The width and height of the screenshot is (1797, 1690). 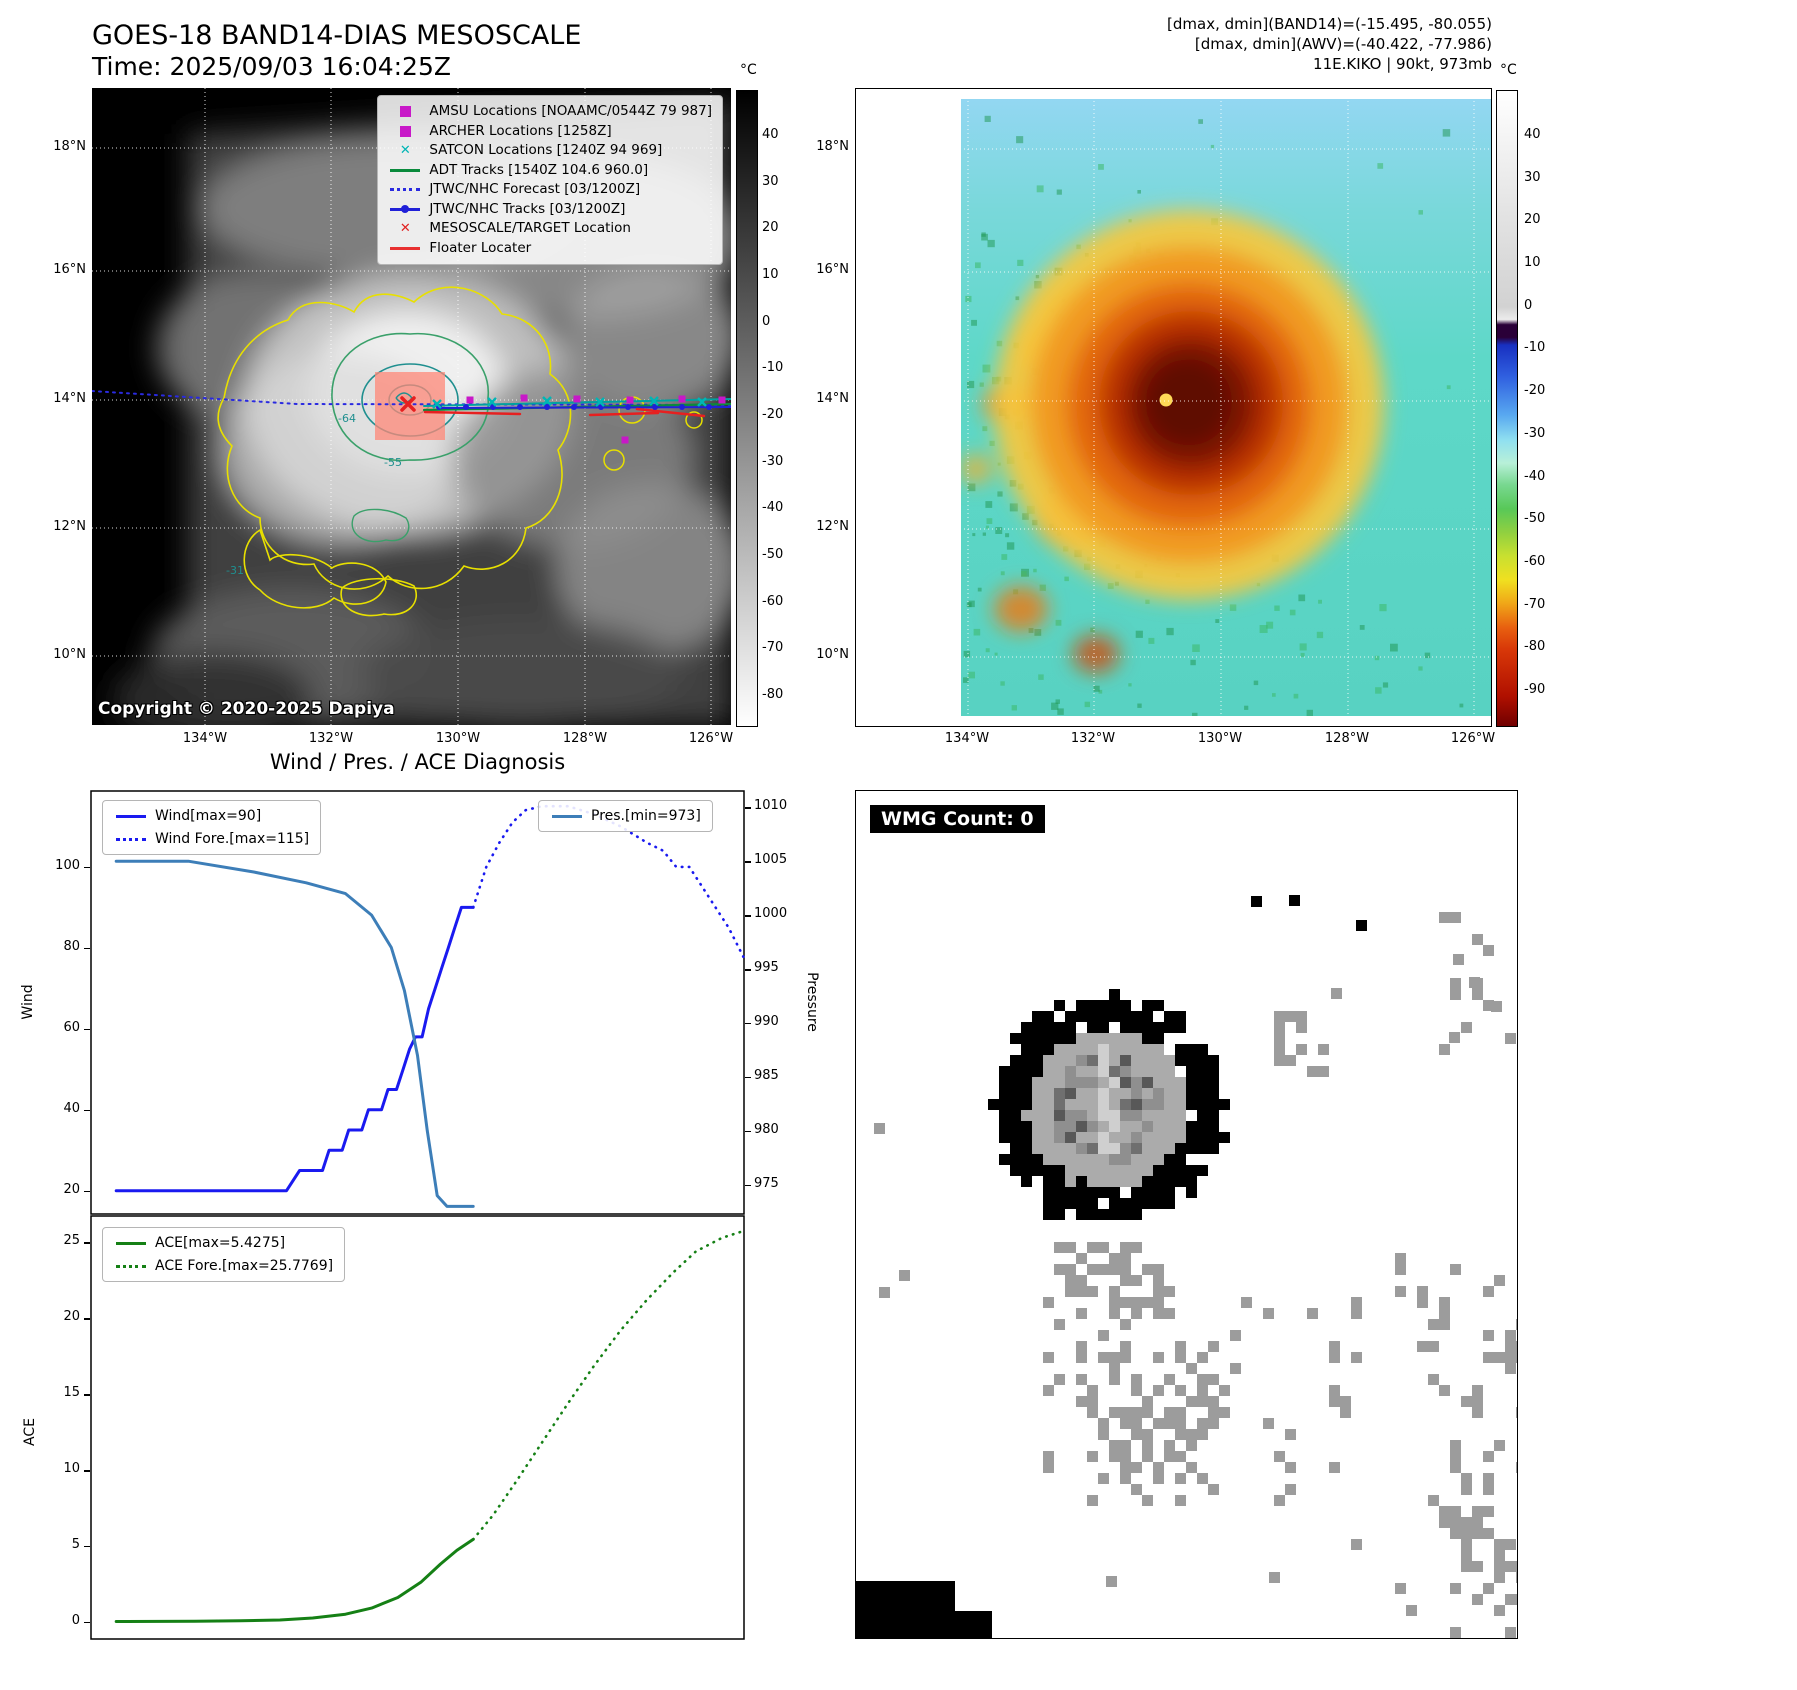 What do you see at coordinates (244, 1266) in the screenshot?
I see `legend-entry-label: ACE Fore.[max=25.7769]` at bounding box center [244, 1266].